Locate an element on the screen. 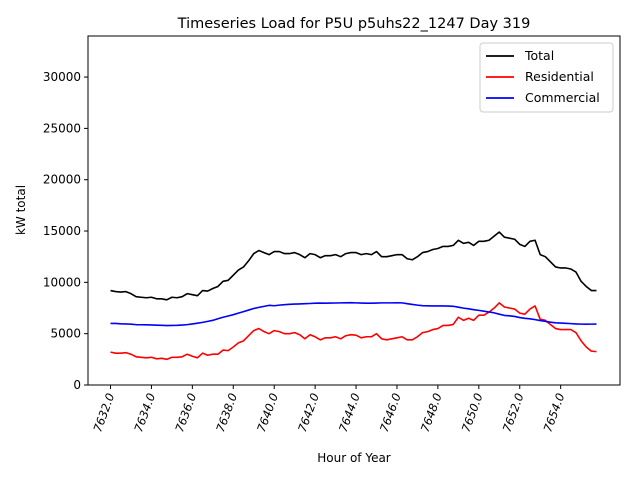  y-tick-label: 5000 is located at coordinates (65, 334).